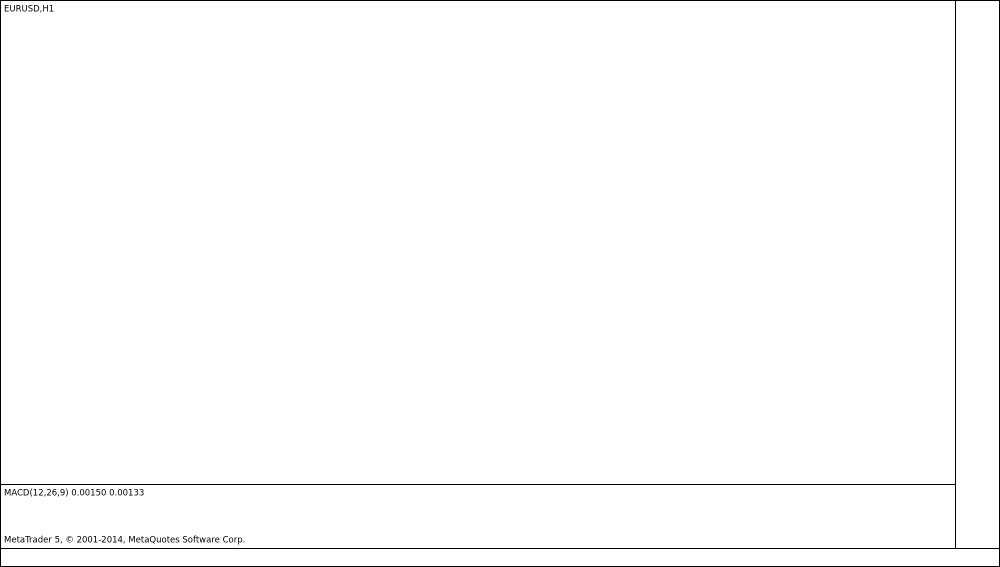 The image size is (1000, 567). Describe the element at coordinates (74, 494) in the screenshot. I see `indicator-title: MACD(12,26,9) 0.00150 0.00133` at that location.